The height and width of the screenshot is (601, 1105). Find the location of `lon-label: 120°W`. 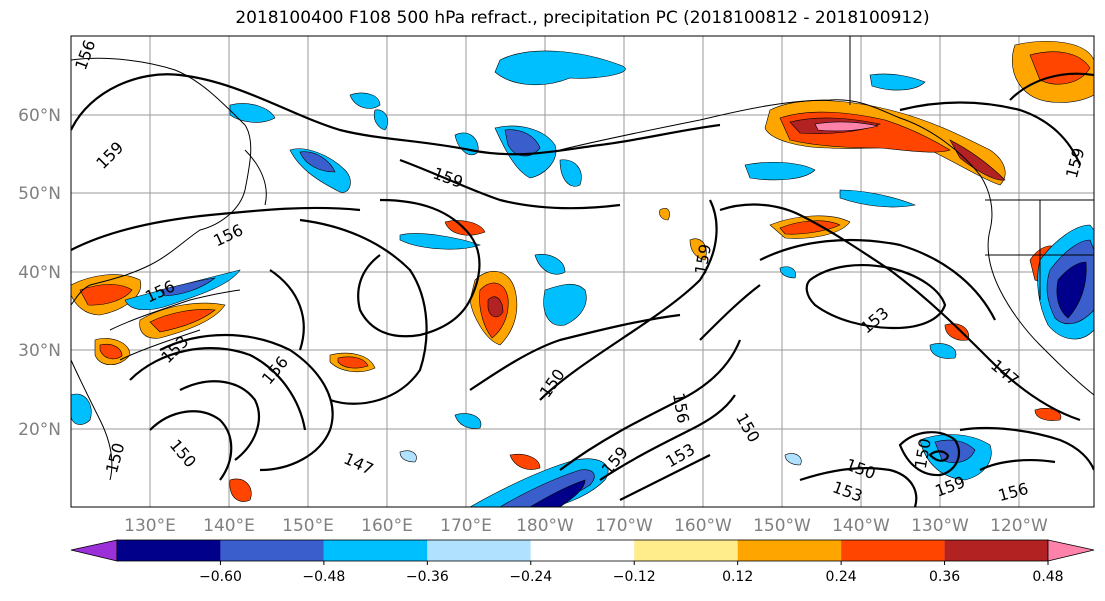

lon-label: 120°W is located at coordinates (1019, 526).